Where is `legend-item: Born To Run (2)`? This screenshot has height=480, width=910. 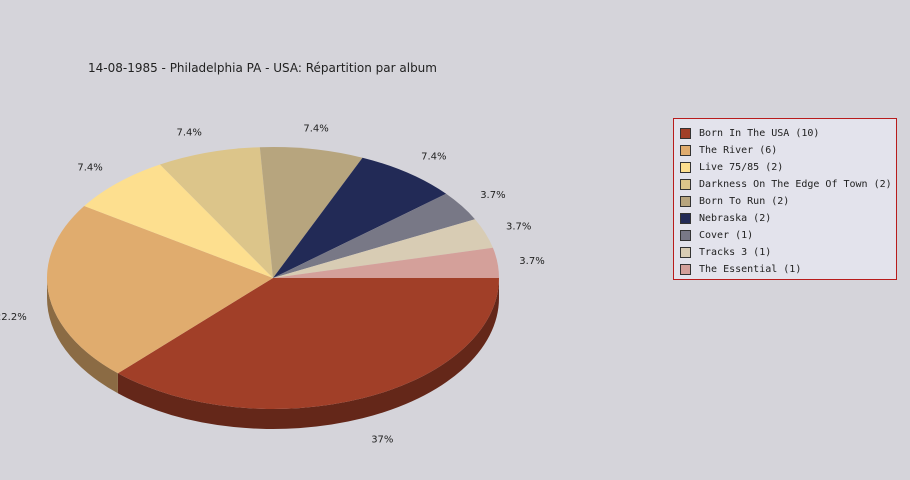
legend-item: Born To Run (2) is located at coordinates (788, 201).